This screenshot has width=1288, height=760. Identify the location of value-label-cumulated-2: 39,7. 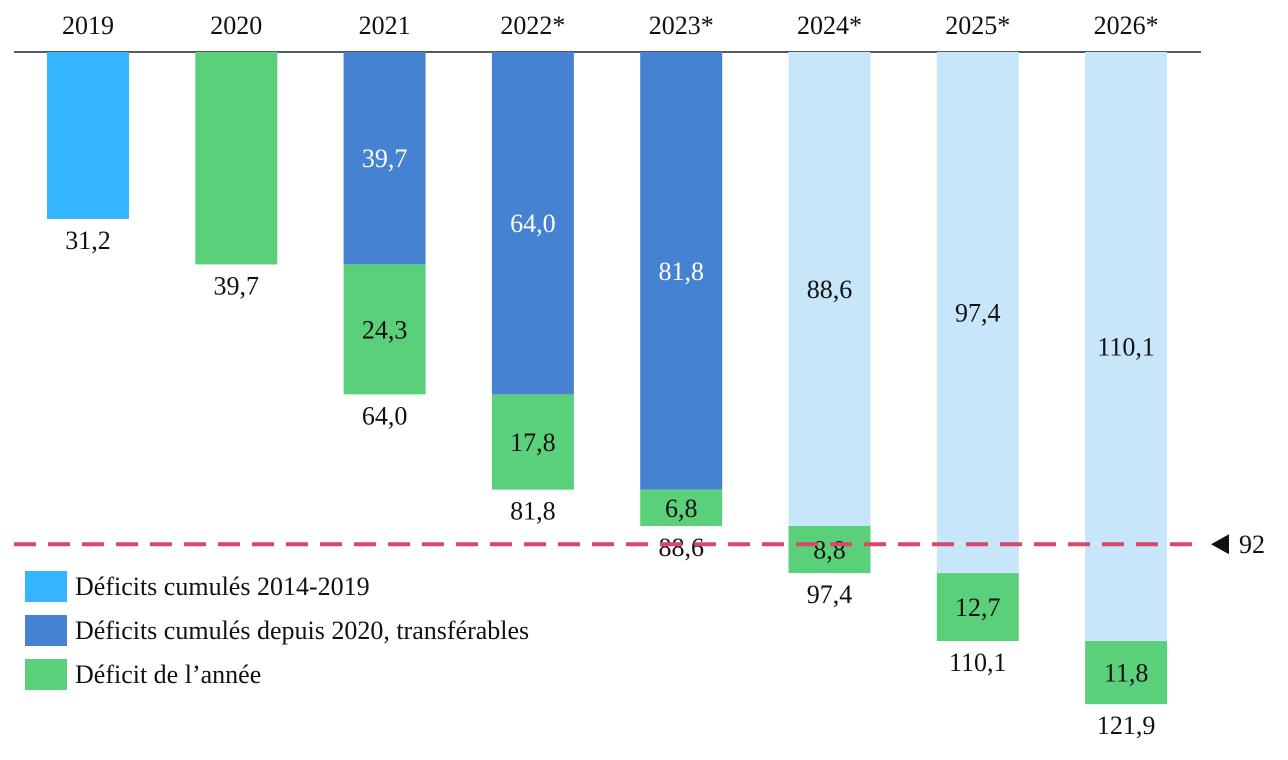
(385, 158).